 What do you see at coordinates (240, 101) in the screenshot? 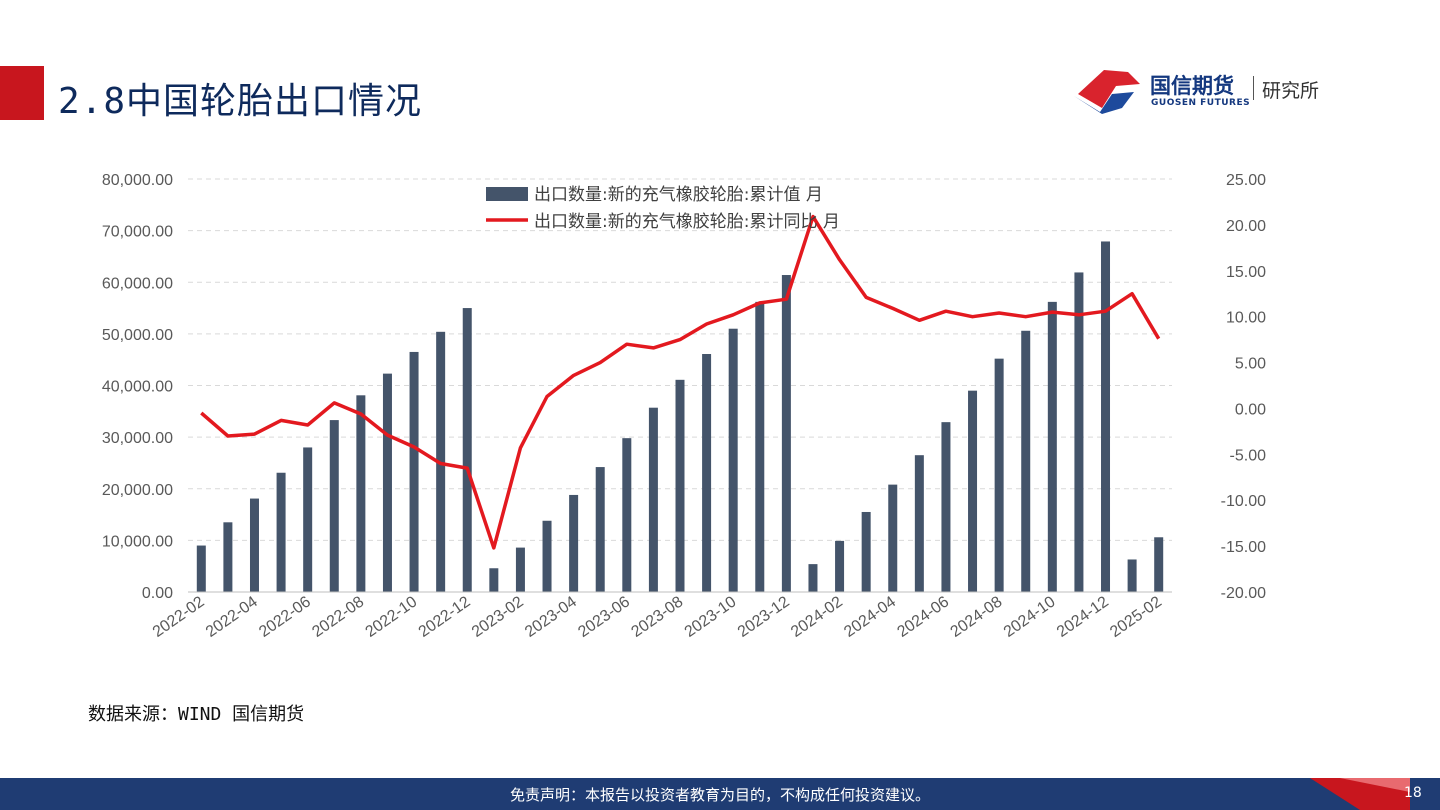
I see `page-title: 2.8中国轮胎出口情况` at bounding box center [240, 101].